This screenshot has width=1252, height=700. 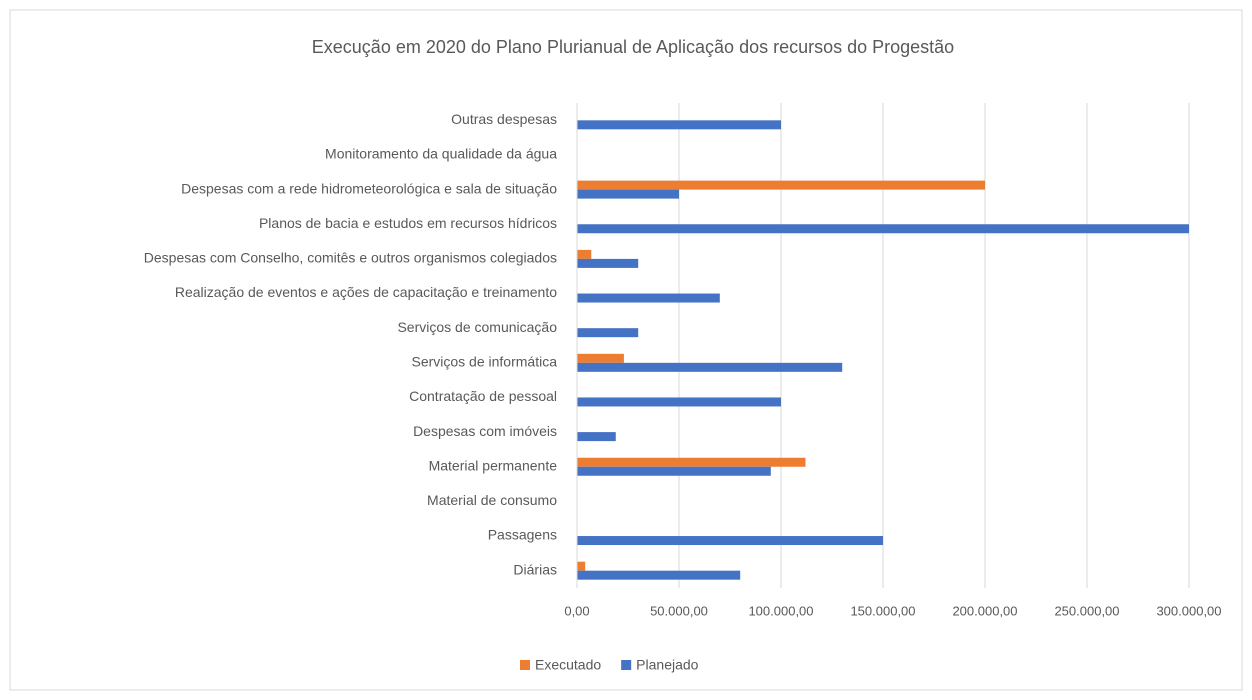 What do you see at coordinates (441, 154) in the screenshot?
I see `y-tick-label: Monitoramento da qualidade da água` at bounding box center [441, 154].